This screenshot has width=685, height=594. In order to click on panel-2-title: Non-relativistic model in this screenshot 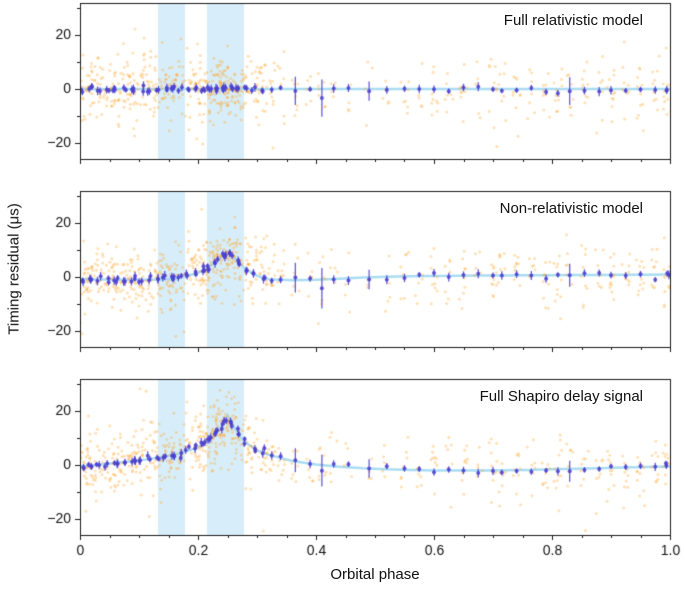, I will do `click(571, 208)`.